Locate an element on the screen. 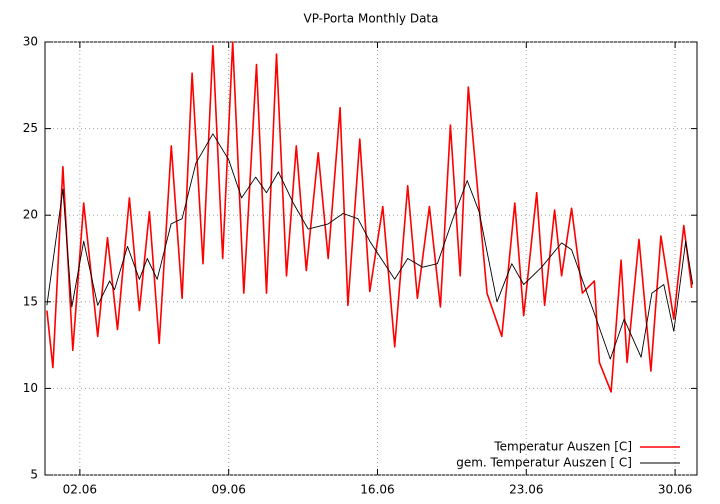  x-tick-label: 09.06 is located at coordinates (228, 490).